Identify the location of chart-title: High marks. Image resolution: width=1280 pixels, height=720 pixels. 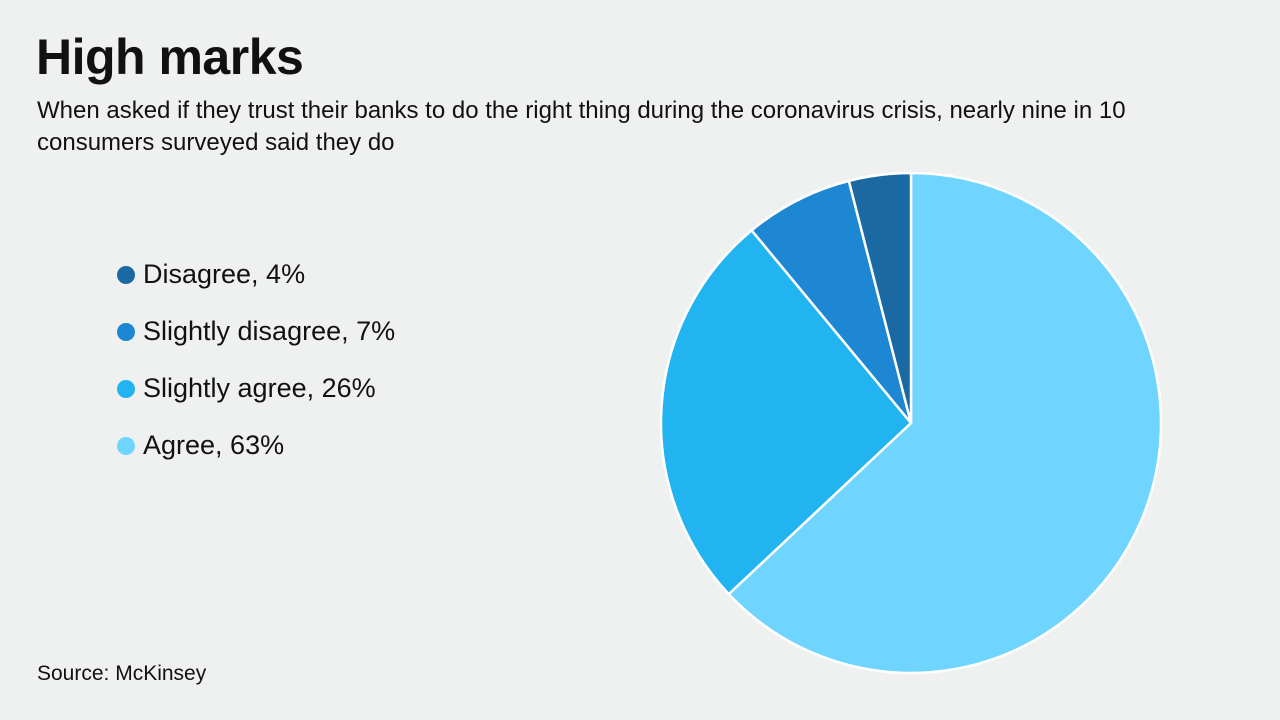
(170, 57).